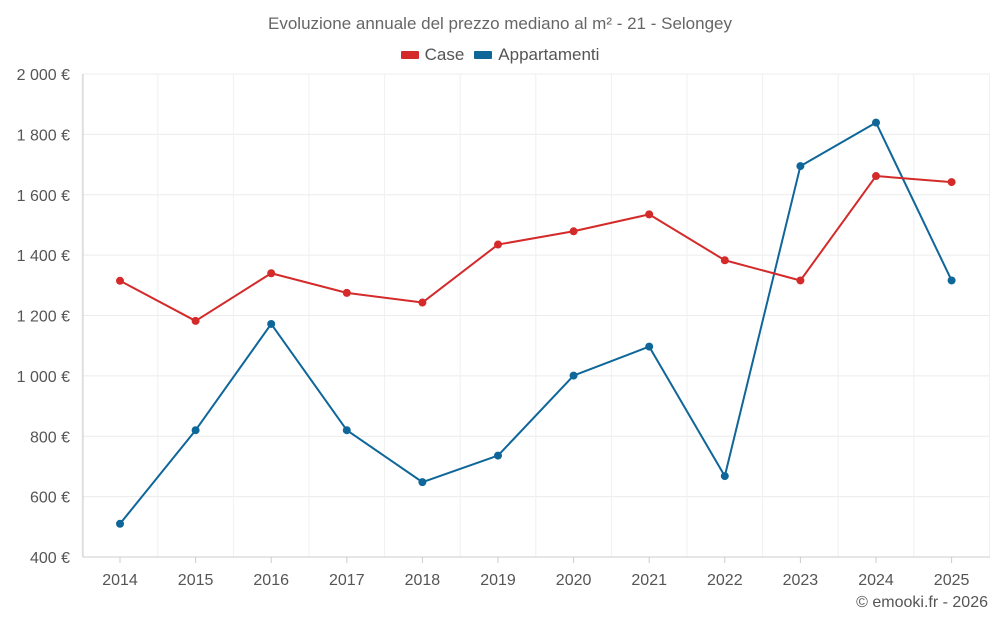  I want to click on x-tick-label: 2021, so click(649, 580).